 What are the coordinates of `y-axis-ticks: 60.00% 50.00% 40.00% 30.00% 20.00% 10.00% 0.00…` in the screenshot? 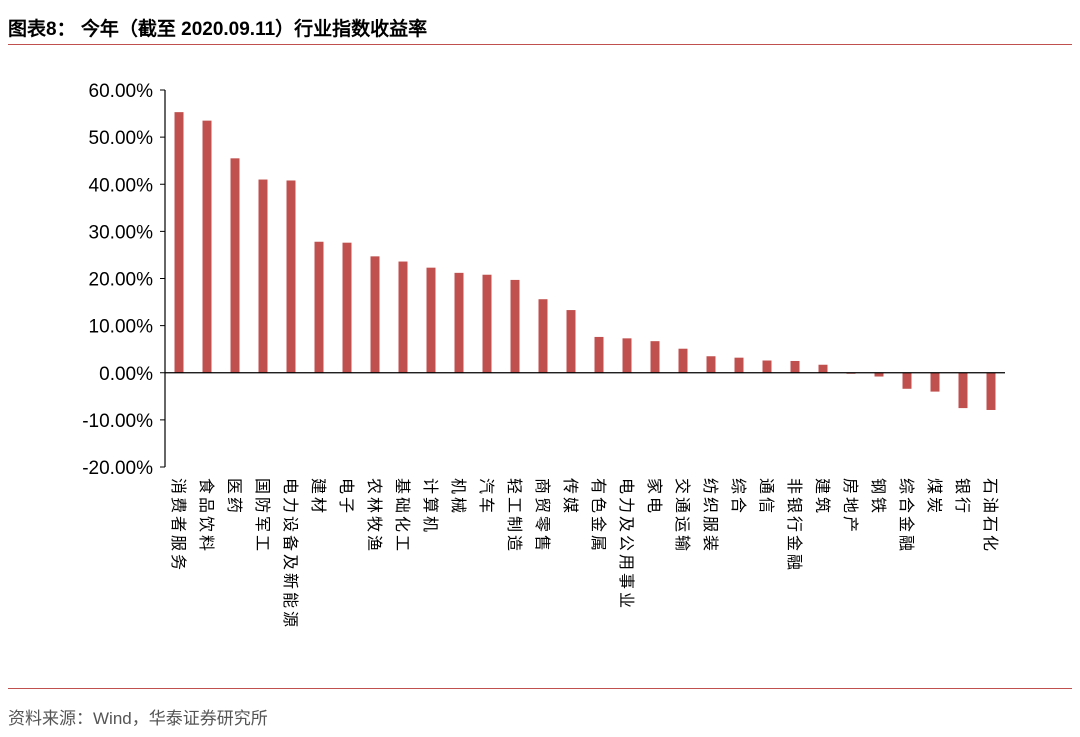 It's located at (123, 280).